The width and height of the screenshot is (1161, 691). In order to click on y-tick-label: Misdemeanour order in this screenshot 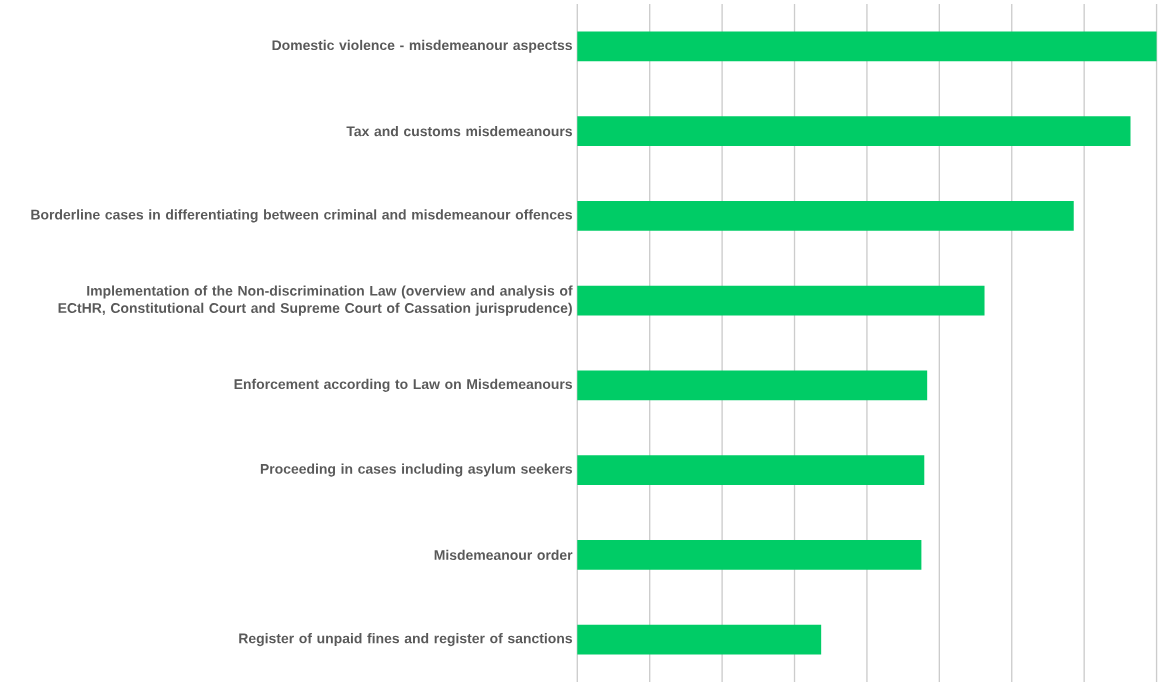, I will do `click(503, 554)`.